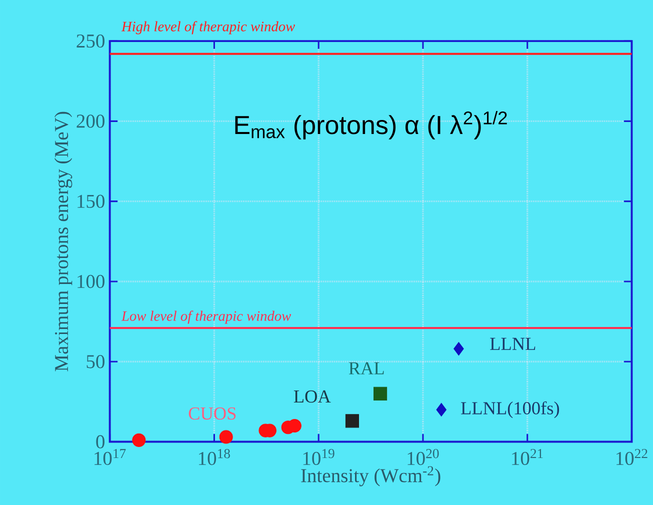  Describe the element at coordinates (513, 344) in the screenshot. I see `annotation: LLNL` at that location.